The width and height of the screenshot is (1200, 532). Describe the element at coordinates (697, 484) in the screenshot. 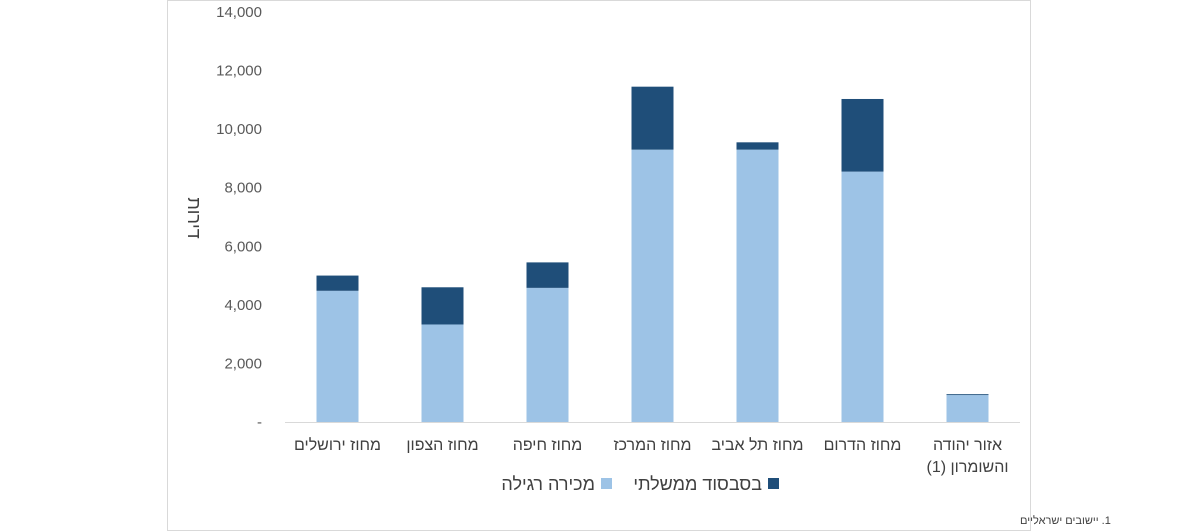

I see `legend-item-government-subsidy: בסבסוד ממשלתי` at that location.